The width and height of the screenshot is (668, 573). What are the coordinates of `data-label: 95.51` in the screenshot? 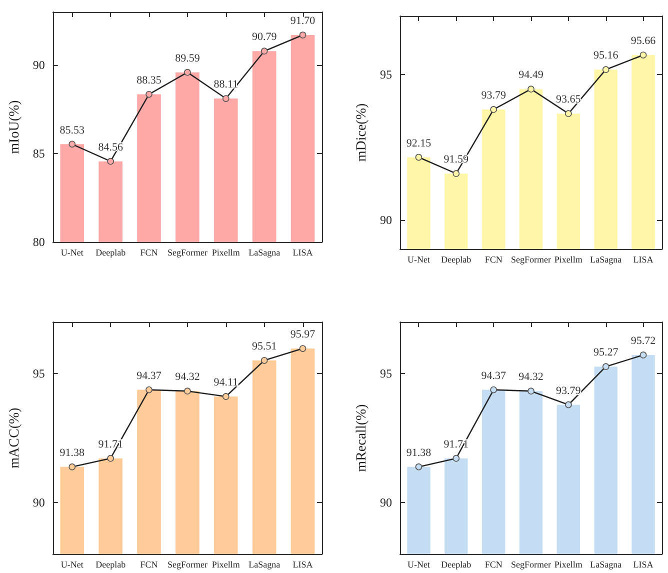 It's located at (264, 346).